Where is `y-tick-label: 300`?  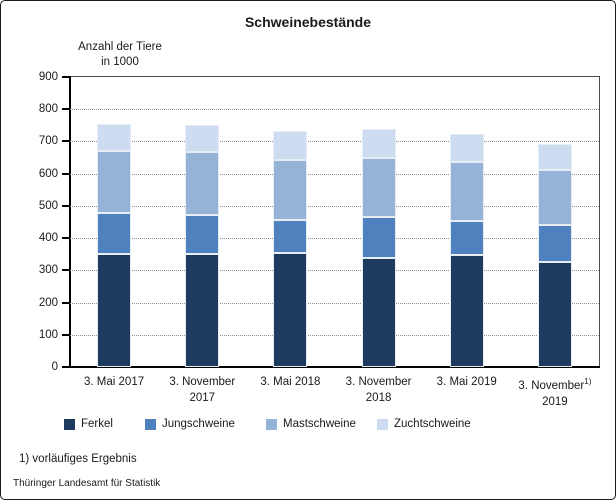 y-tick-label: 300 is located at coordinates (48, 270).